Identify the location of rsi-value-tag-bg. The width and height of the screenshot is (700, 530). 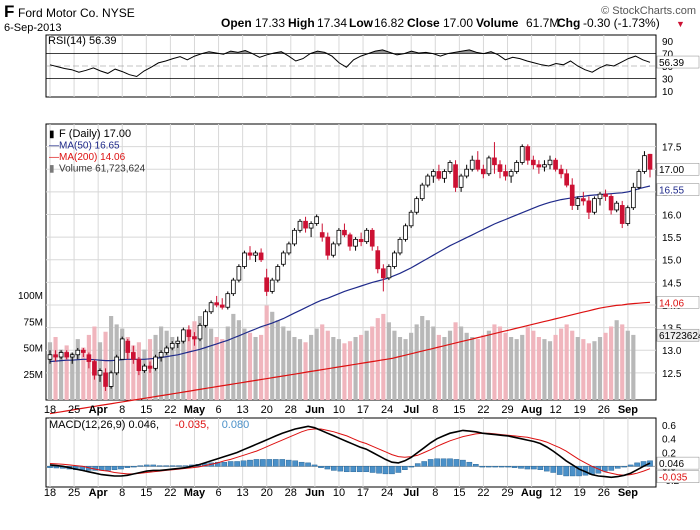
(678, 62).